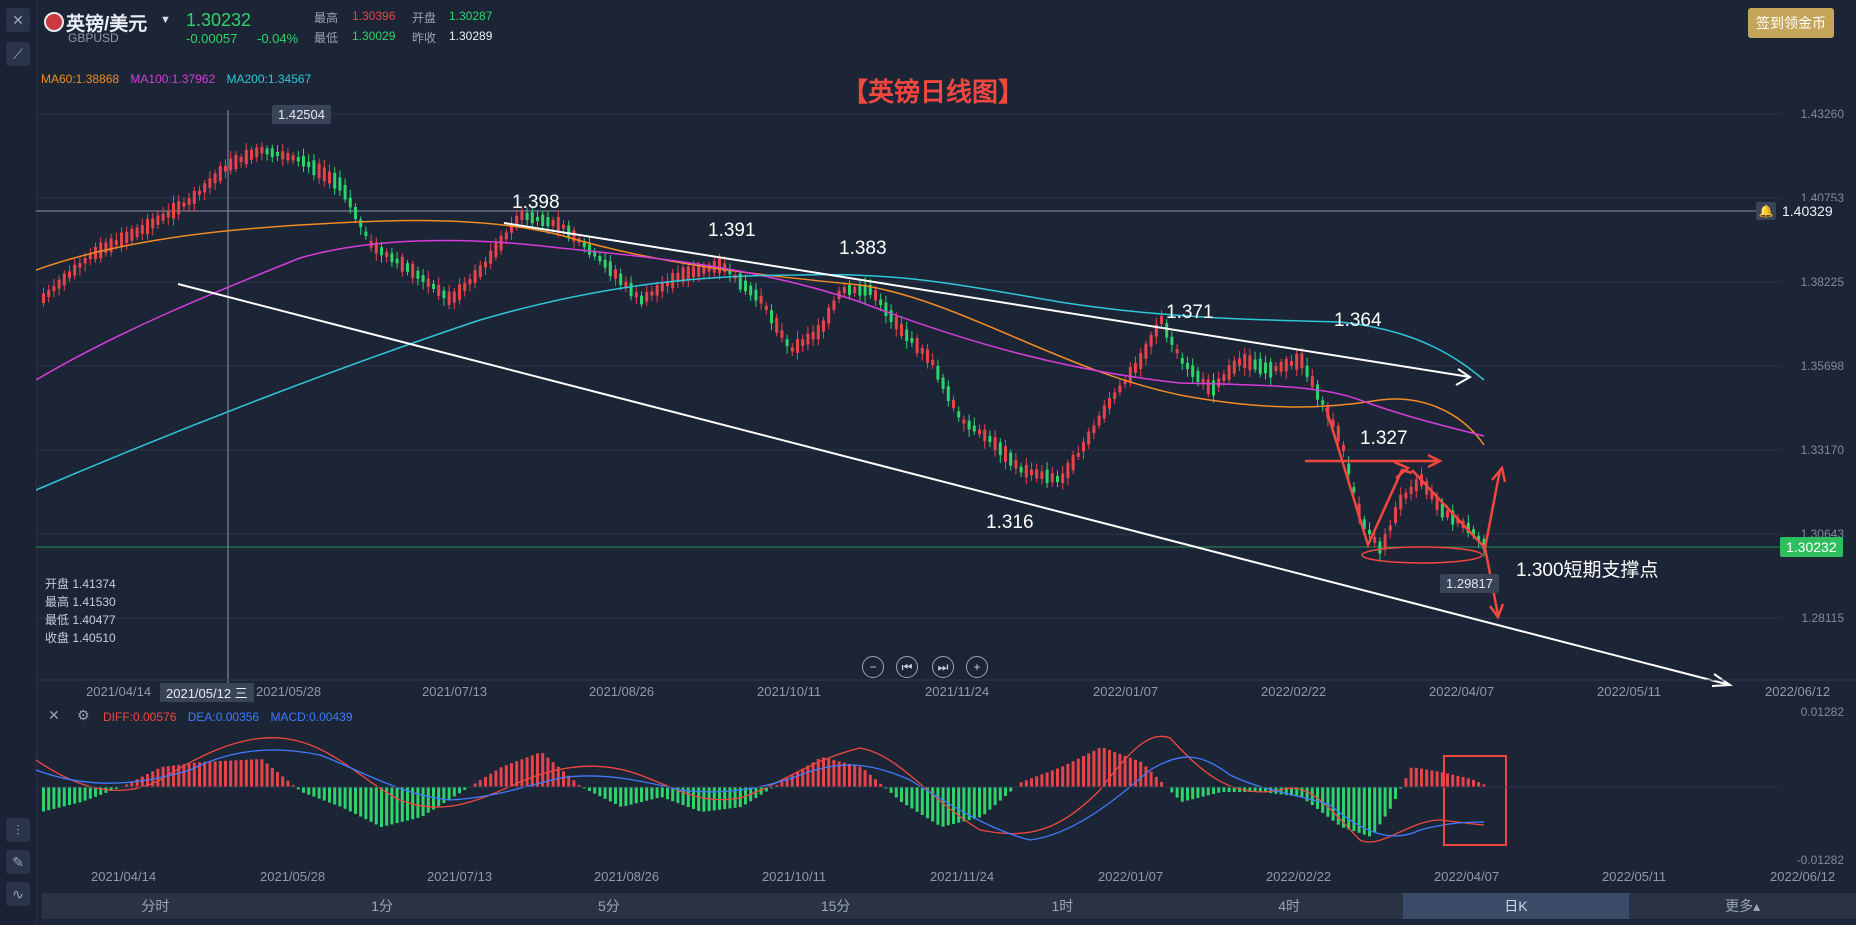 The width and height of the screenshot is (1856, 925). What do you see at coordinates (1384, 438) in the screenshot?
I see `annotation-1327: 1.327` at bounding box center [1384, 438].